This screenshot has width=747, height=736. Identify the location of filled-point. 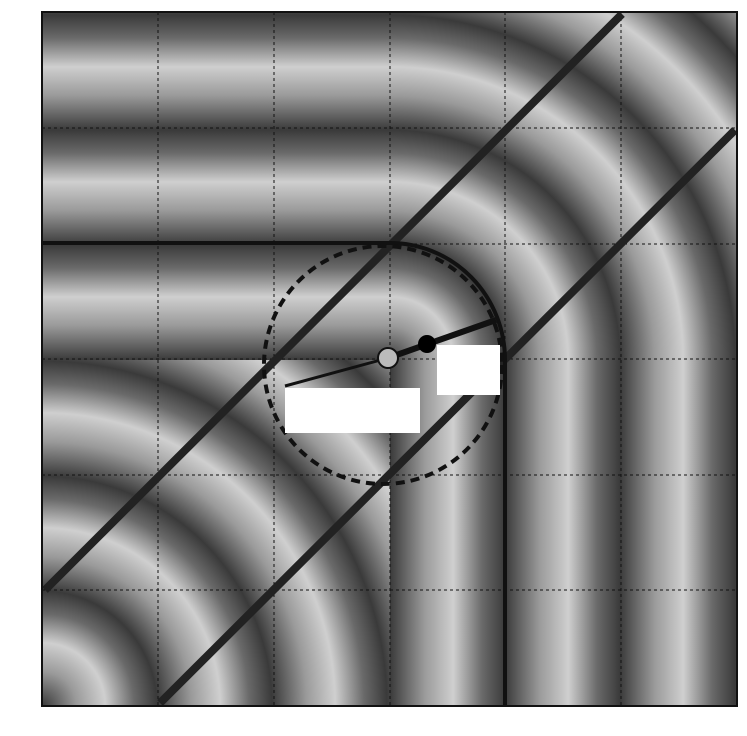
(427, 344).